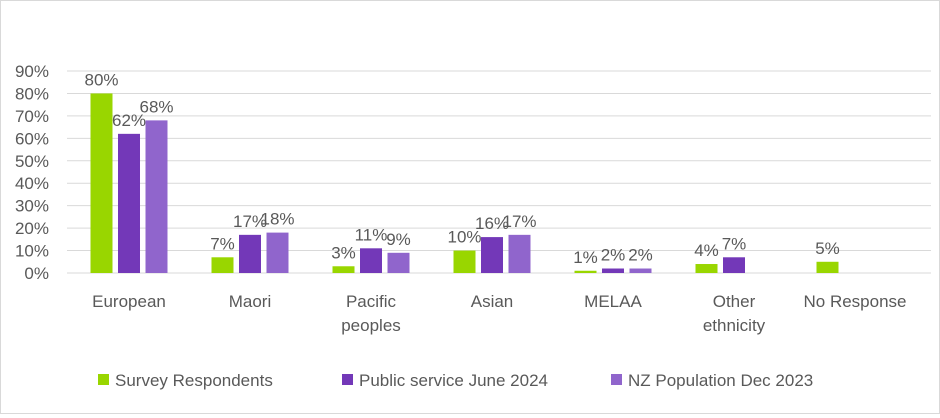 This screenshot has width=940, height=418. Describe the element at coordinates (492, 301) in the screenshot. I see `x-tick-label: Asian` at that location.